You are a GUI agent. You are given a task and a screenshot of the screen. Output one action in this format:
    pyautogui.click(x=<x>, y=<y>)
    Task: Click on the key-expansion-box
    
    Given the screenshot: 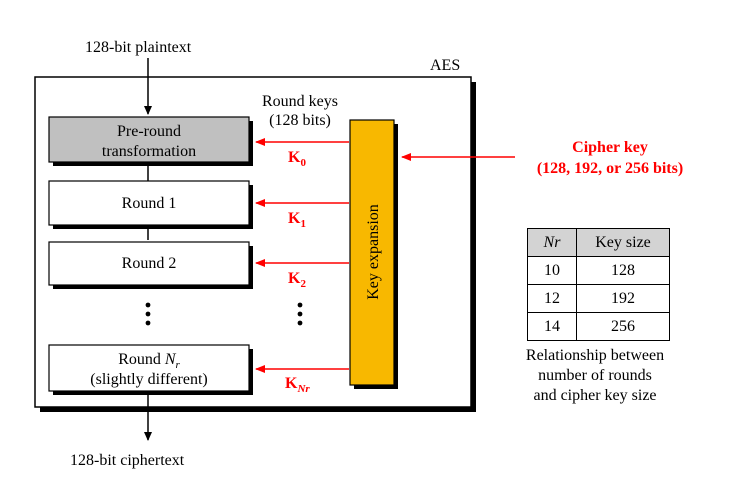 What is the action you would take?
    pyautogui.click(x=372, y=252)
    